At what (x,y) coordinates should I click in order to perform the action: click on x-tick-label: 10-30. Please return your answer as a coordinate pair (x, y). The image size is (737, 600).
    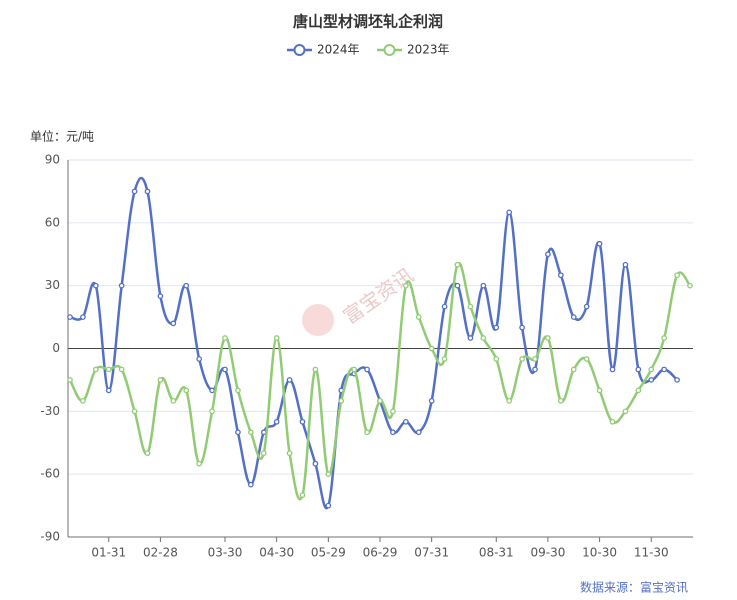
    Looking at the image, I should click on (599, 553).